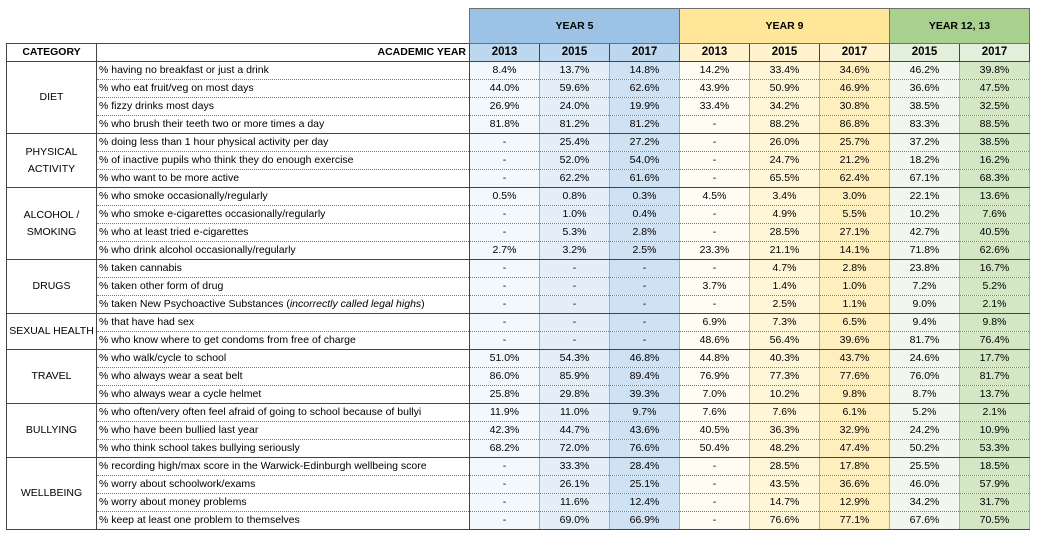 Image resolution: width=1037 pixels, height=542 pixels. I want to click on value-cell: 46.0%, so click(924, 484).